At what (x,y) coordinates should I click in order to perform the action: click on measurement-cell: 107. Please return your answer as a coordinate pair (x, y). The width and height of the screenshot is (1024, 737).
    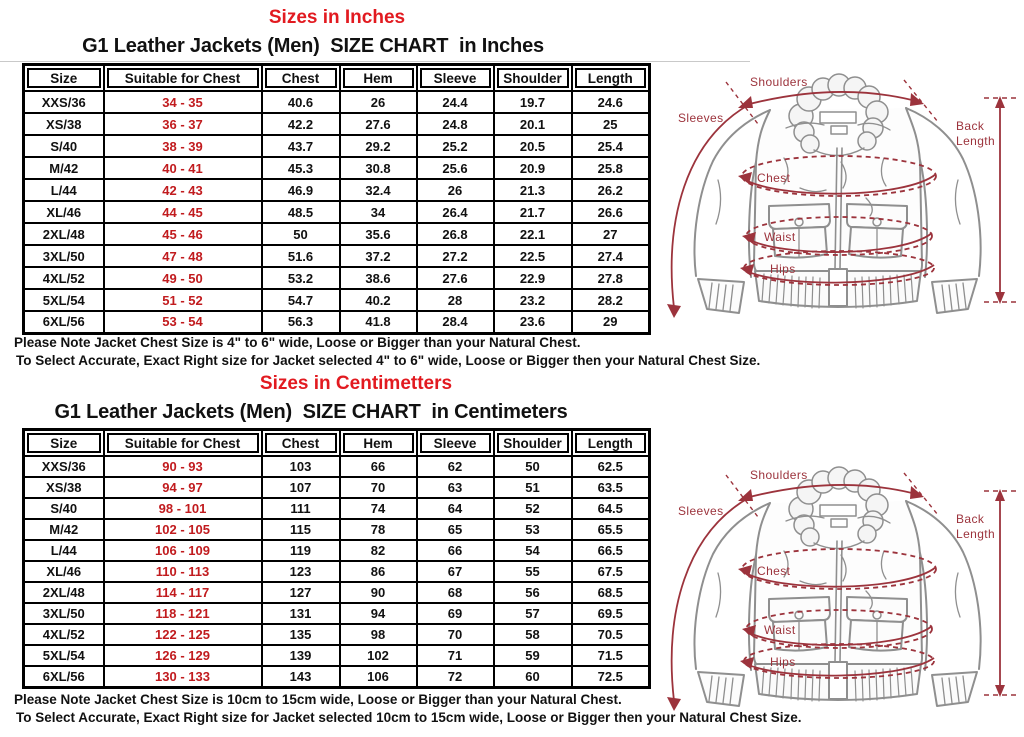
    Looking at the image, I should click on (300, 487).